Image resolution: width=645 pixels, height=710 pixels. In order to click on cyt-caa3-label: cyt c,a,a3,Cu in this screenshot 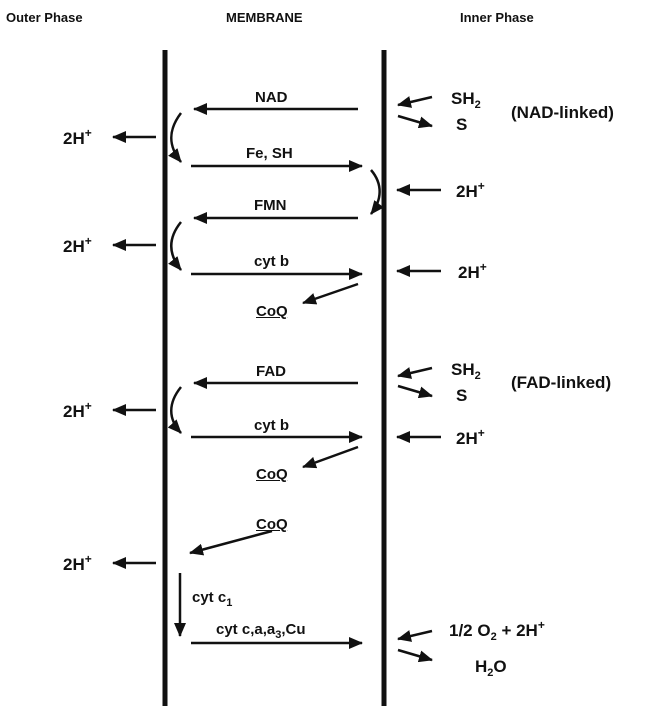, I will do `click(261, 631)`.